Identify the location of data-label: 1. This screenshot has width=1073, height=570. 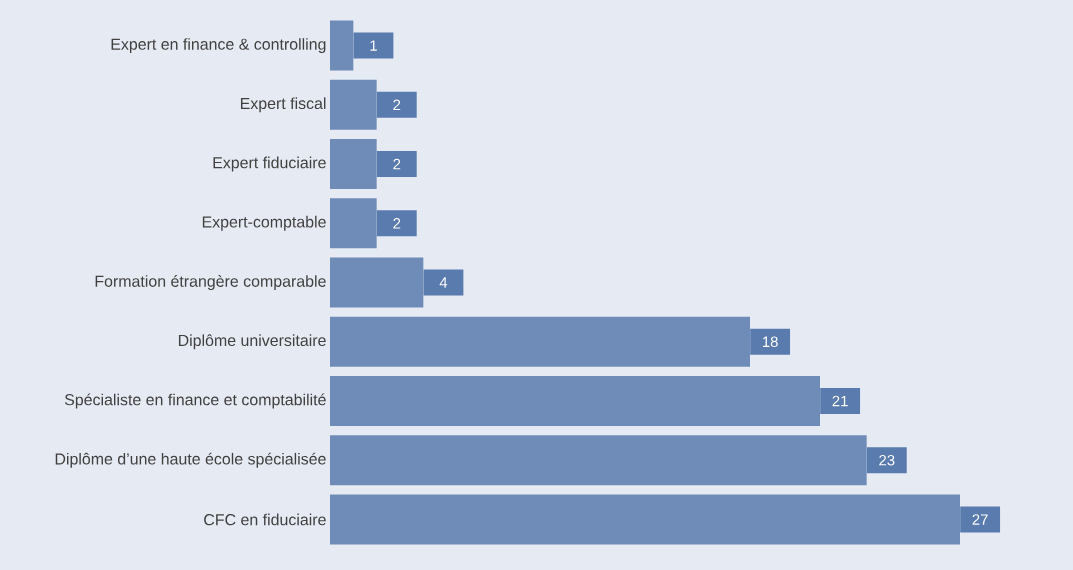
(373, 45).